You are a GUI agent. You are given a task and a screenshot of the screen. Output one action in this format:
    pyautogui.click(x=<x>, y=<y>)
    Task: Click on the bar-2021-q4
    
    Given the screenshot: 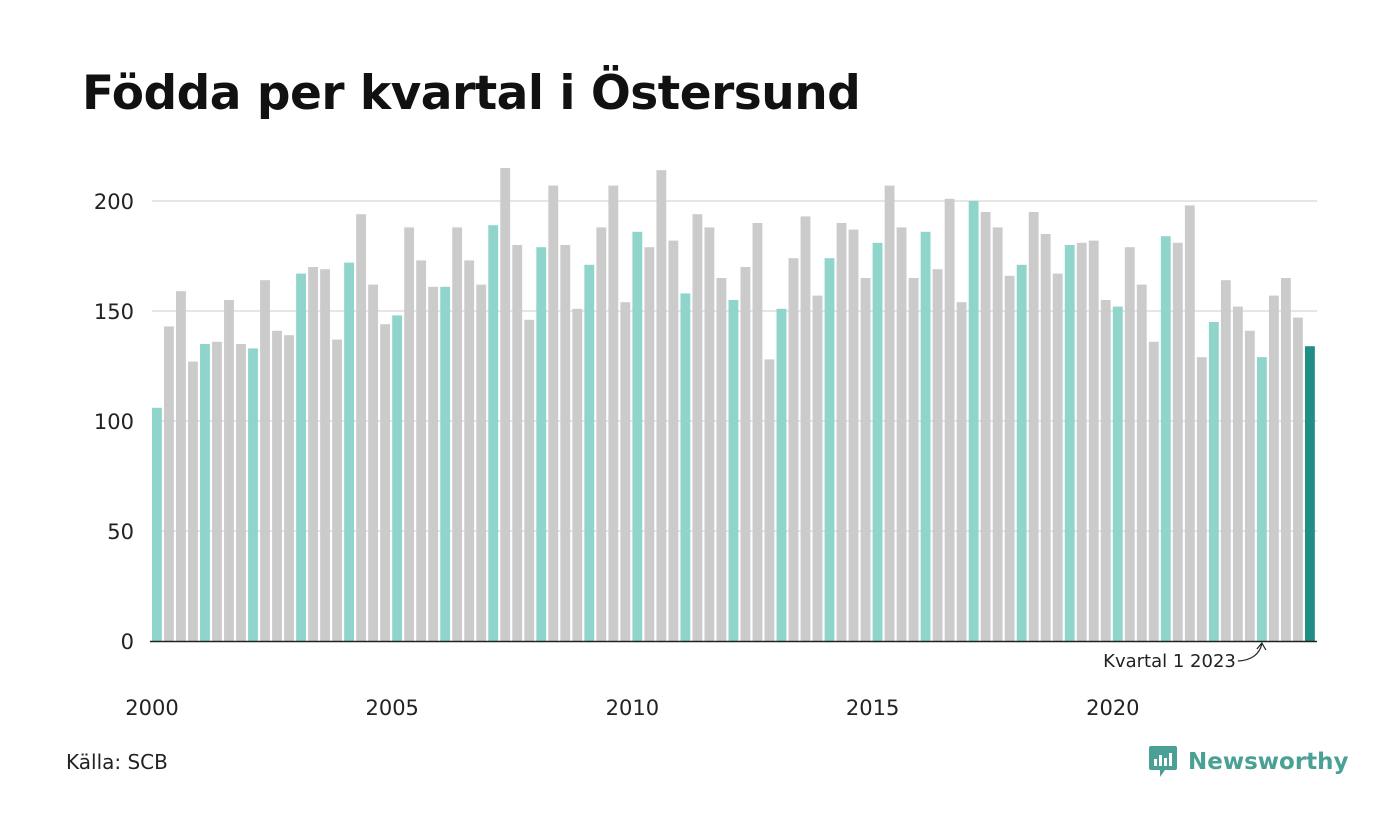 What is the action you would take?
    pyautogui.click(x=1201, y=499)
    